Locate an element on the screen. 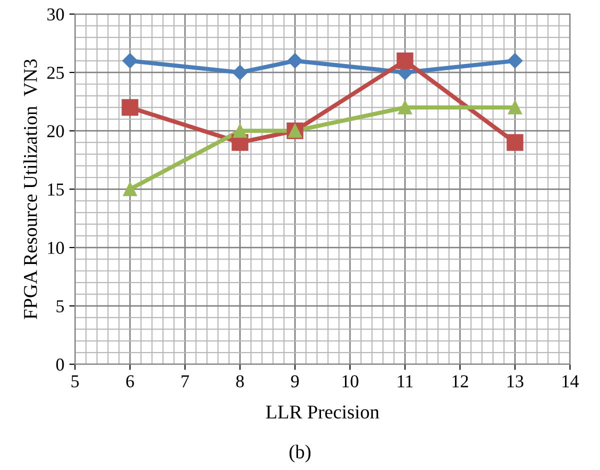  x-tick-label: 13 is located at coordinates (516, 381).